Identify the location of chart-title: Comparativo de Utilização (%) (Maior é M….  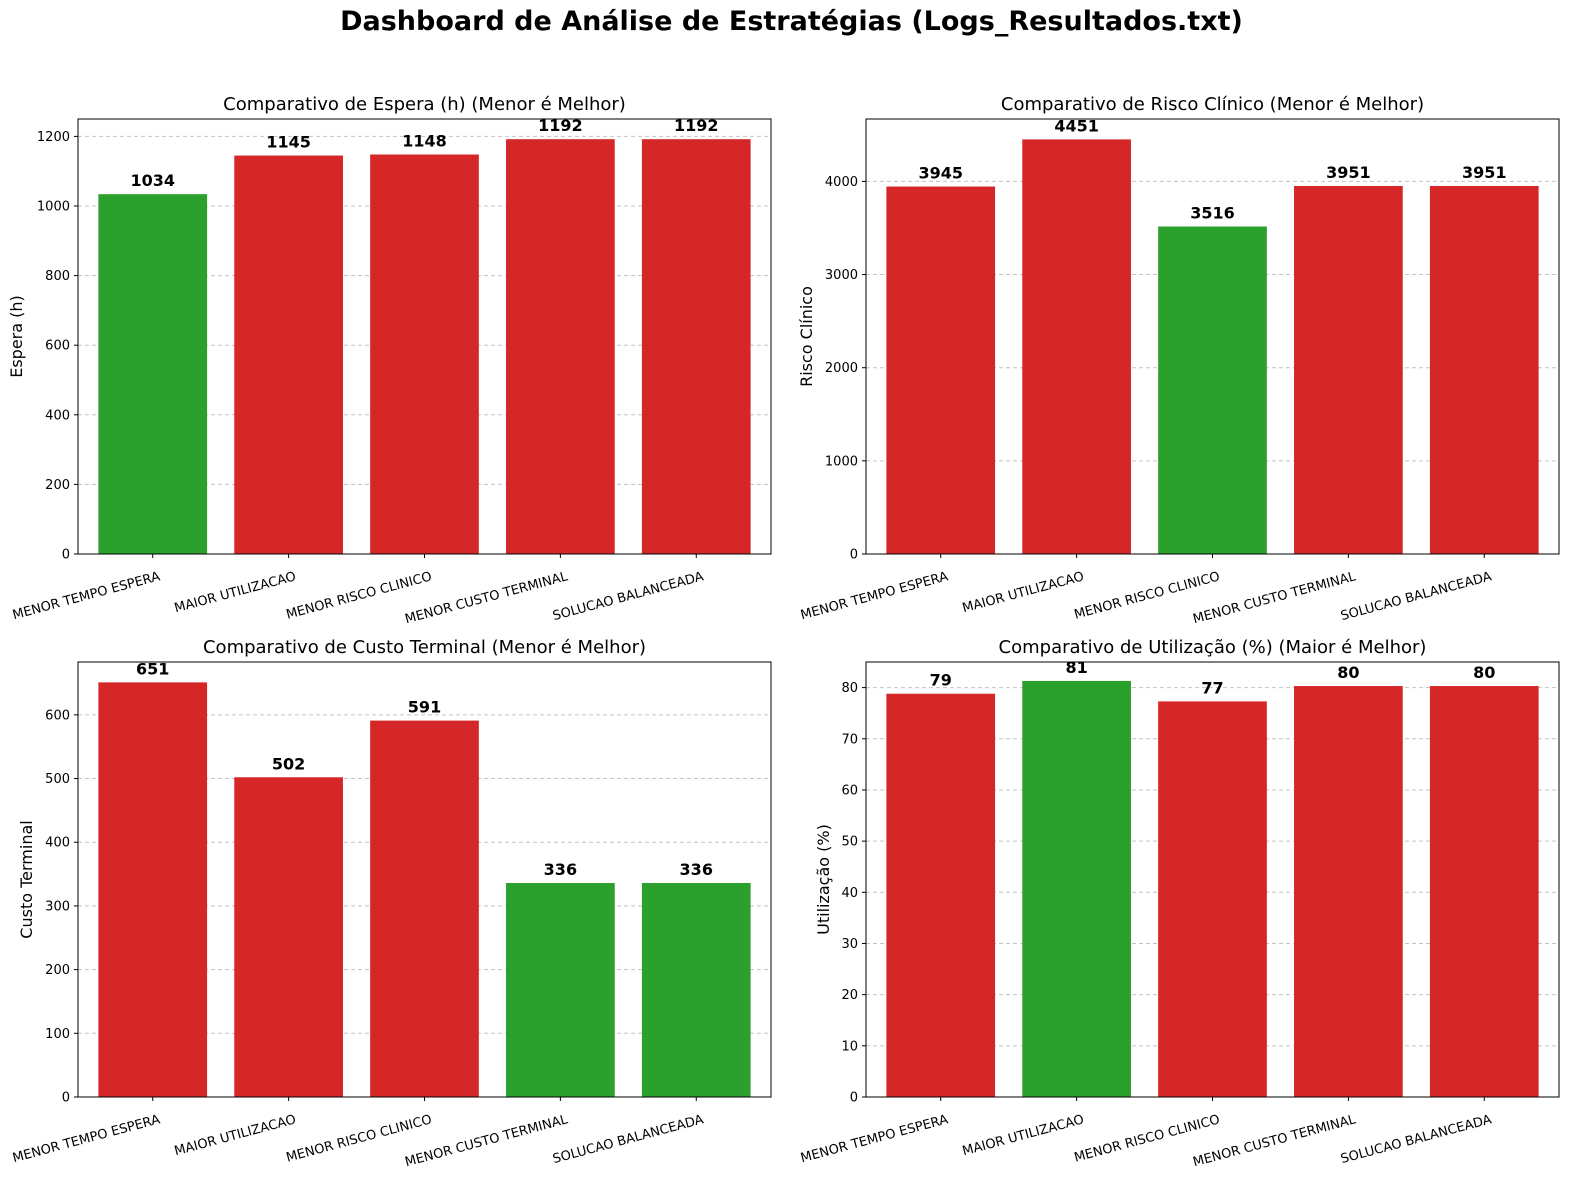
(1213, 647).